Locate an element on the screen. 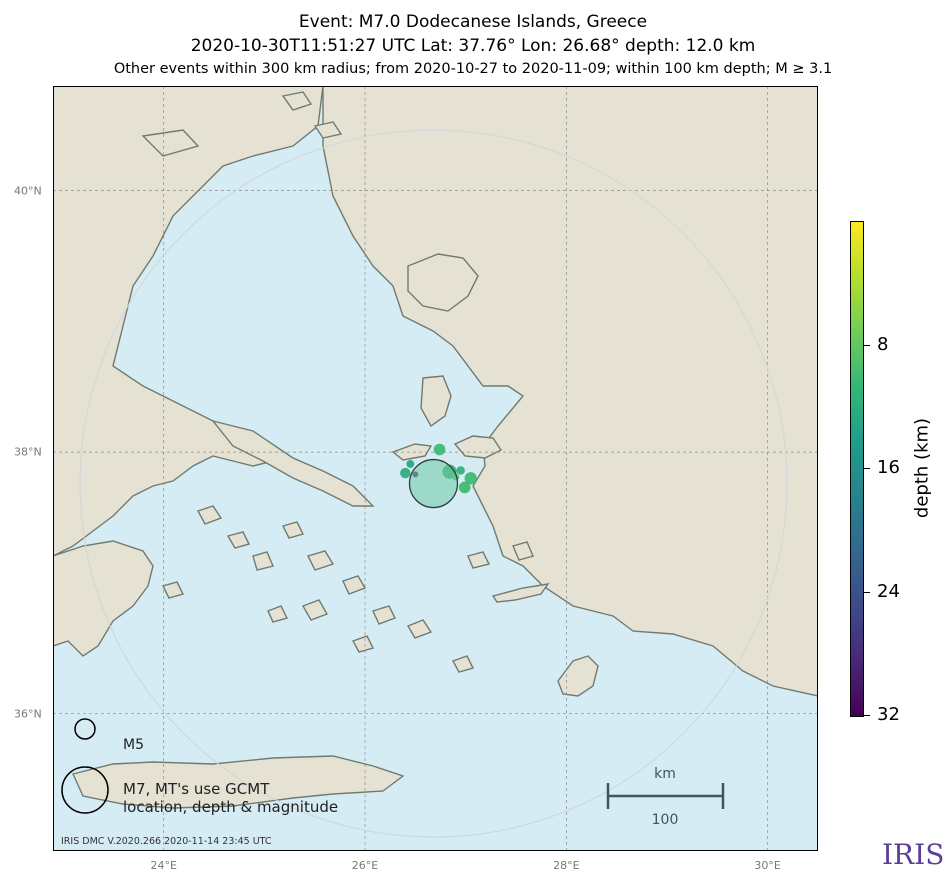  scale-bar-value: 100 is located at coordinates (665, 820).